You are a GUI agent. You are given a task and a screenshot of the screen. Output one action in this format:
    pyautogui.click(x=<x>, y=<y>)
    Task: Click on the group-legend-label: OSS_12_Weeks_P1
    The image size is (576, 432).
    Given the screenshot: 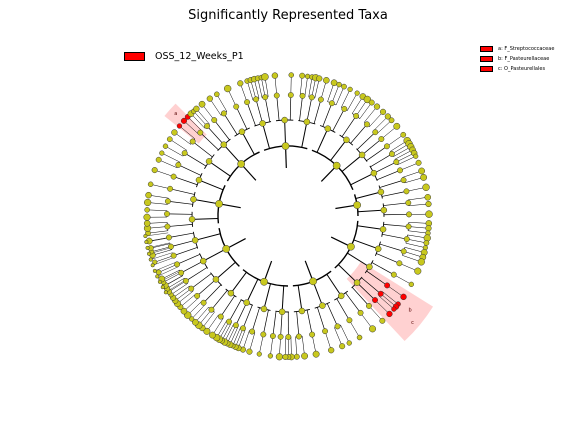 What is the action you would take?
    pyautogui.click(x=199, y=56)
    